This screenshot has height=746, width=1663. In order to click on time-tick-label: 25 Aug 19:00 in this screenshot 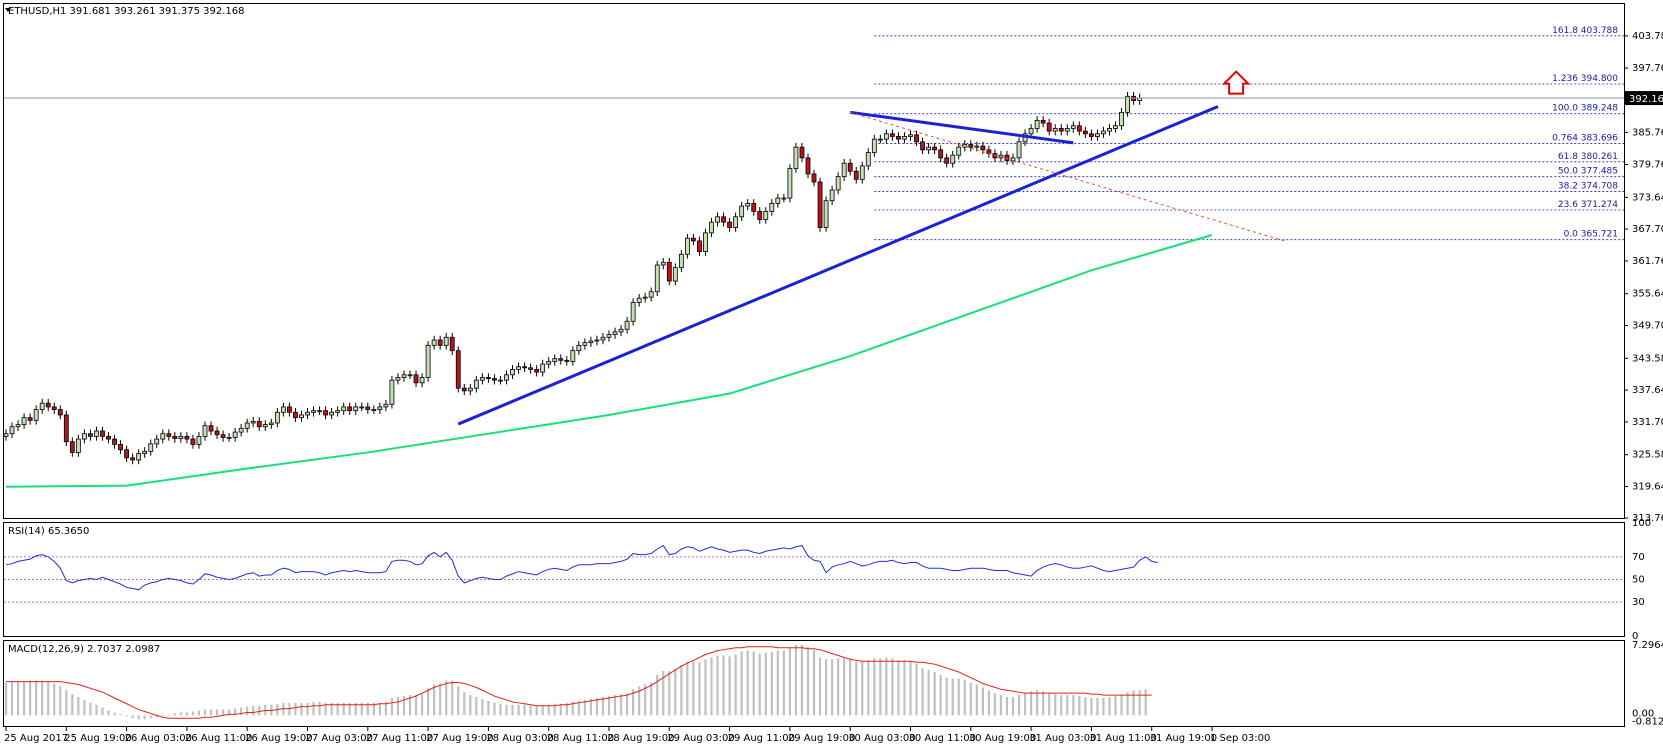, I will do `click(97, 738)`.